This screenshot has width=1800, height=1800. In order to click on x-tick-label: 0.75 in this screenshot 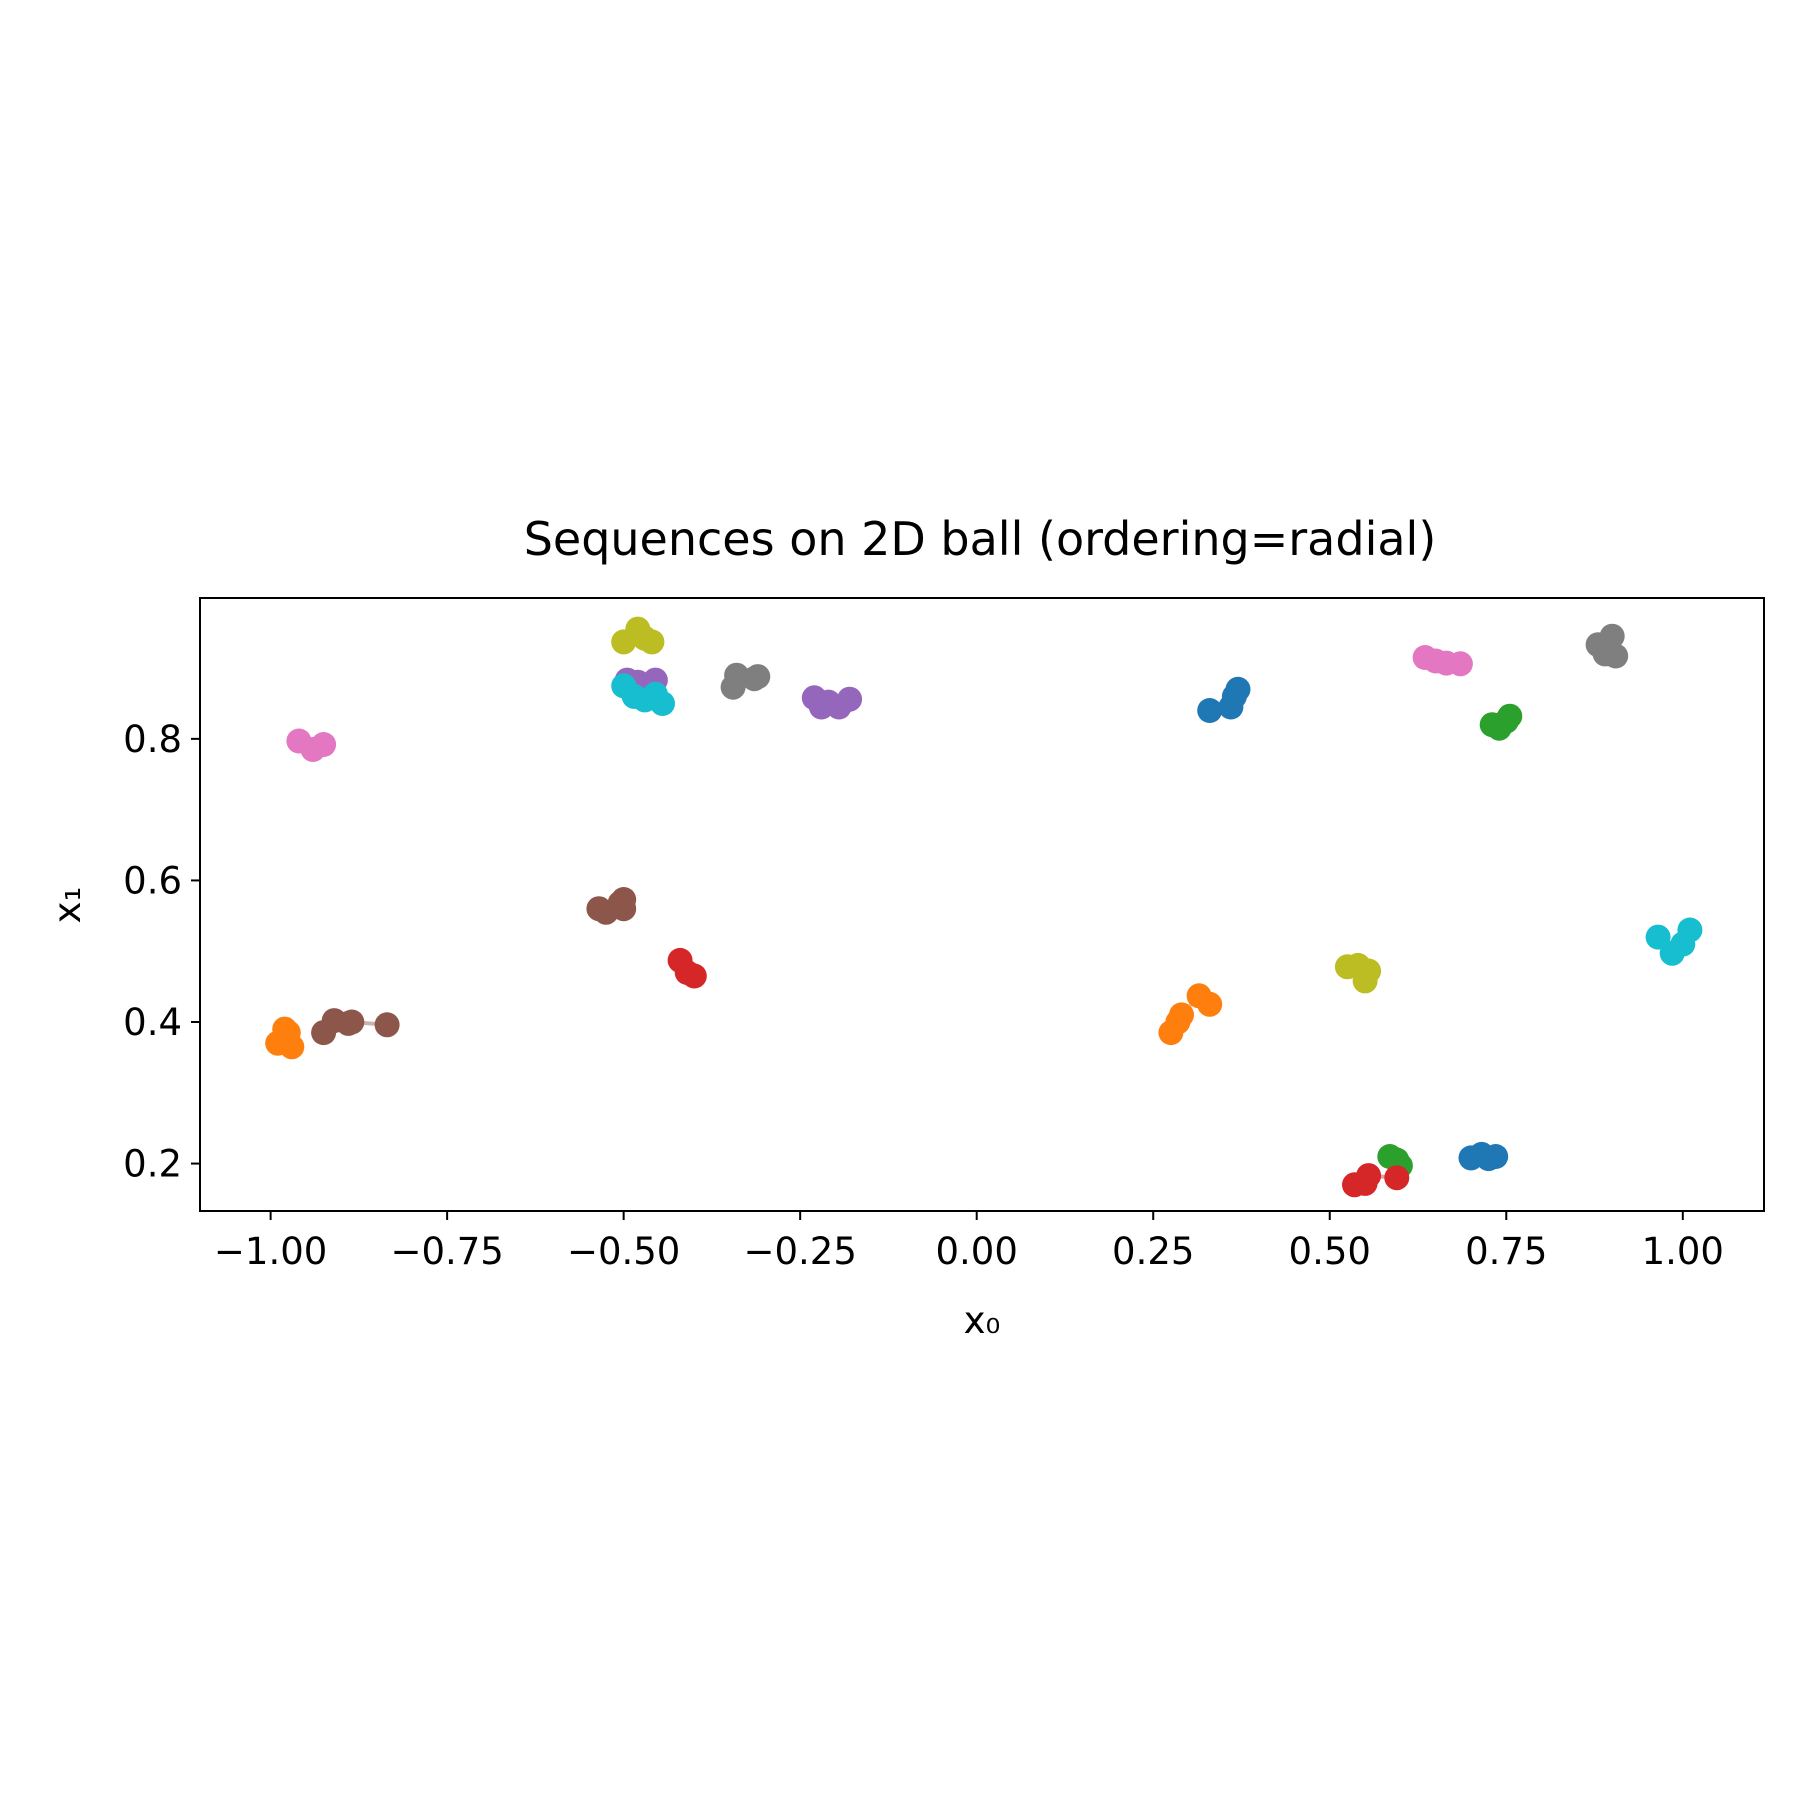, I will do `click(1506, 1251)`.